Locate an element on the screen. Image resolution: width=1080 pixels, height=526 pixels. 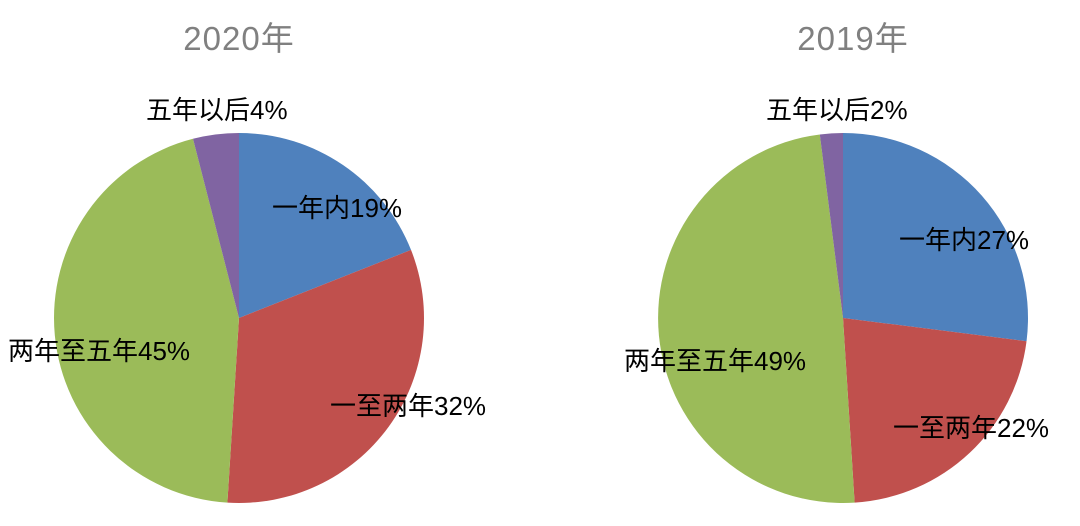
chart-title-2020: 2020年 is located at coordinates (239, 38).